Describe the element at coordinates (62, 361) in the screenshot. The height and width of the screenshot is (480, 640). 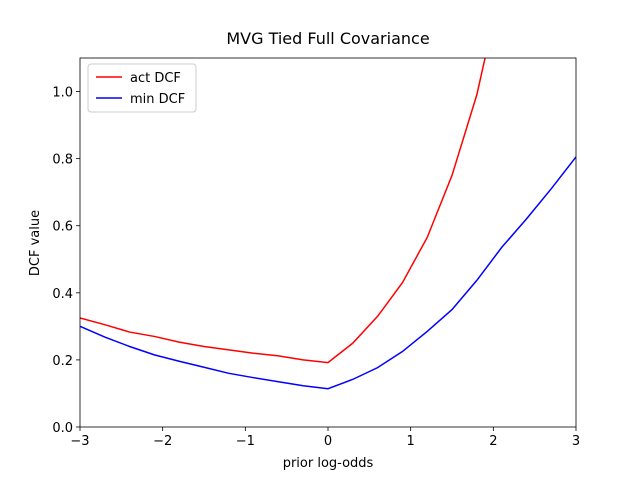
I see `y-tick-label: 0.2` at that location.